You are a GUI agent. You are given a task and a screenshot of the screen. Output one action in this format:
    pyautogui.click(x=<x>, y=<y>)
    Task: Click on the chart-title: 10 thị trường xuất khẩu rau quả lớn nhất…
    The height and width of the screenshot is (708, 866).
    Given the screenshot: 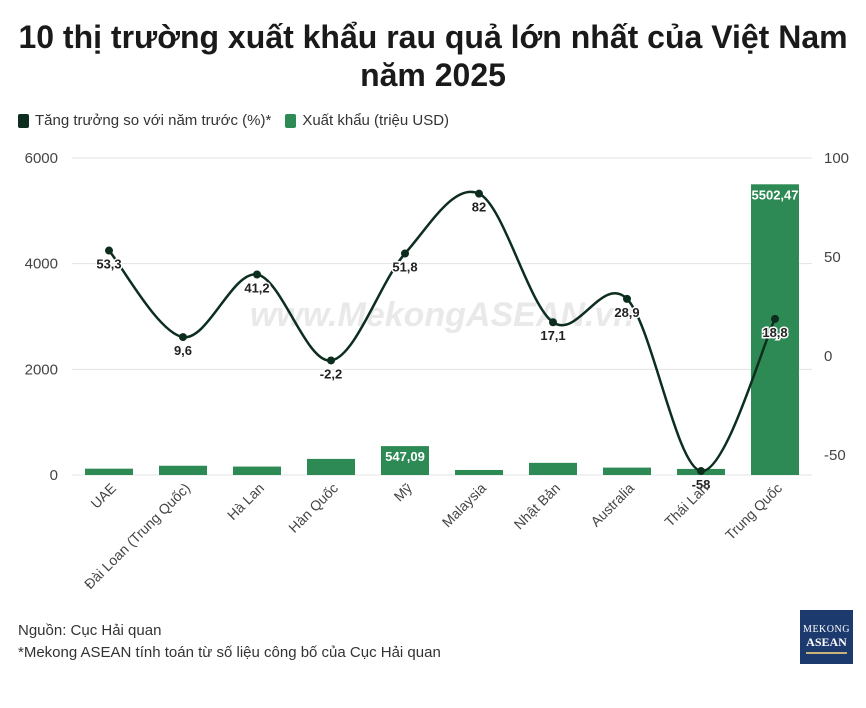 What is the action you would take?
    pyautogui.click(x=433, y=56)
    